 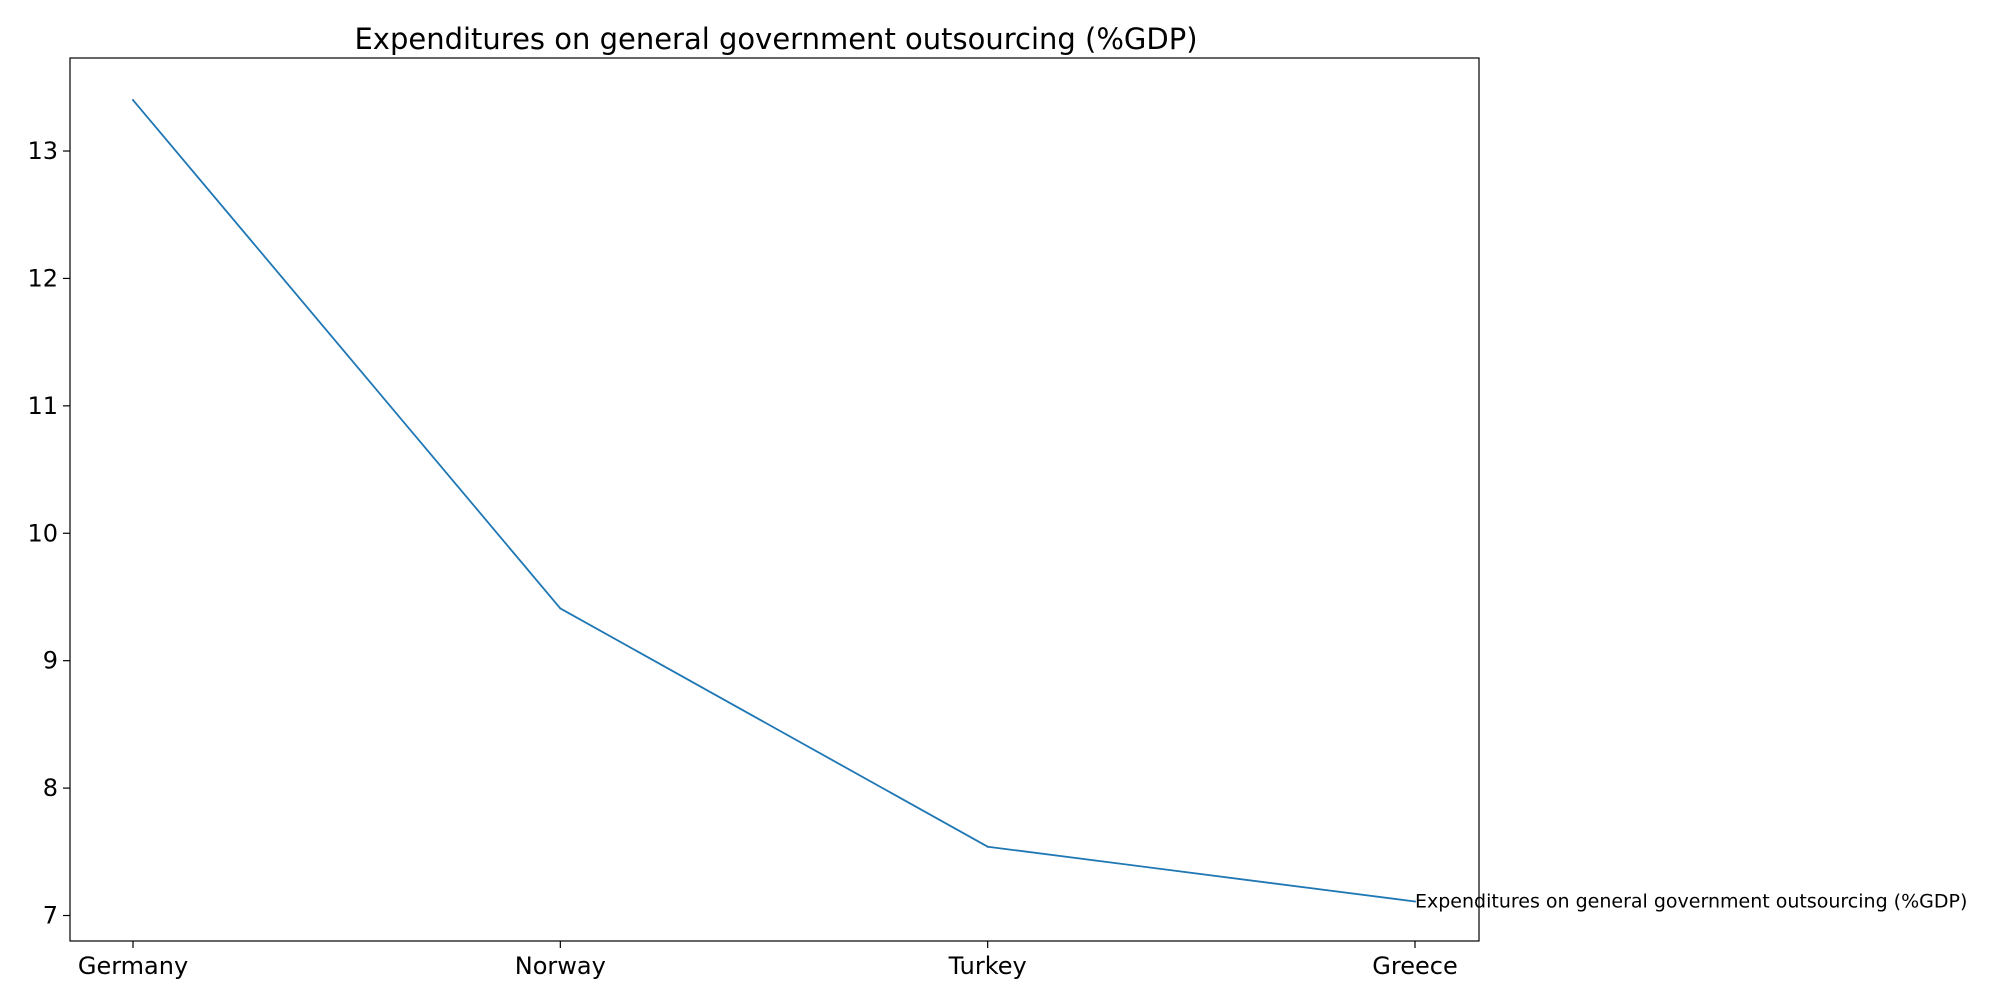 What do you see at coordinates (987, 966) in the screenshot?
I see `x-tick-label: Turkey` at bounding box center [987, 966].